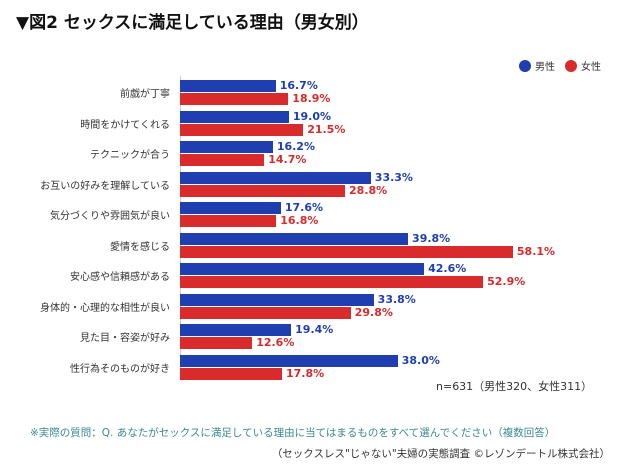  Describe the element at coordinates (125, 338) in the screenshot. I see `category-label: 見た目・容姿が好み` at that location.